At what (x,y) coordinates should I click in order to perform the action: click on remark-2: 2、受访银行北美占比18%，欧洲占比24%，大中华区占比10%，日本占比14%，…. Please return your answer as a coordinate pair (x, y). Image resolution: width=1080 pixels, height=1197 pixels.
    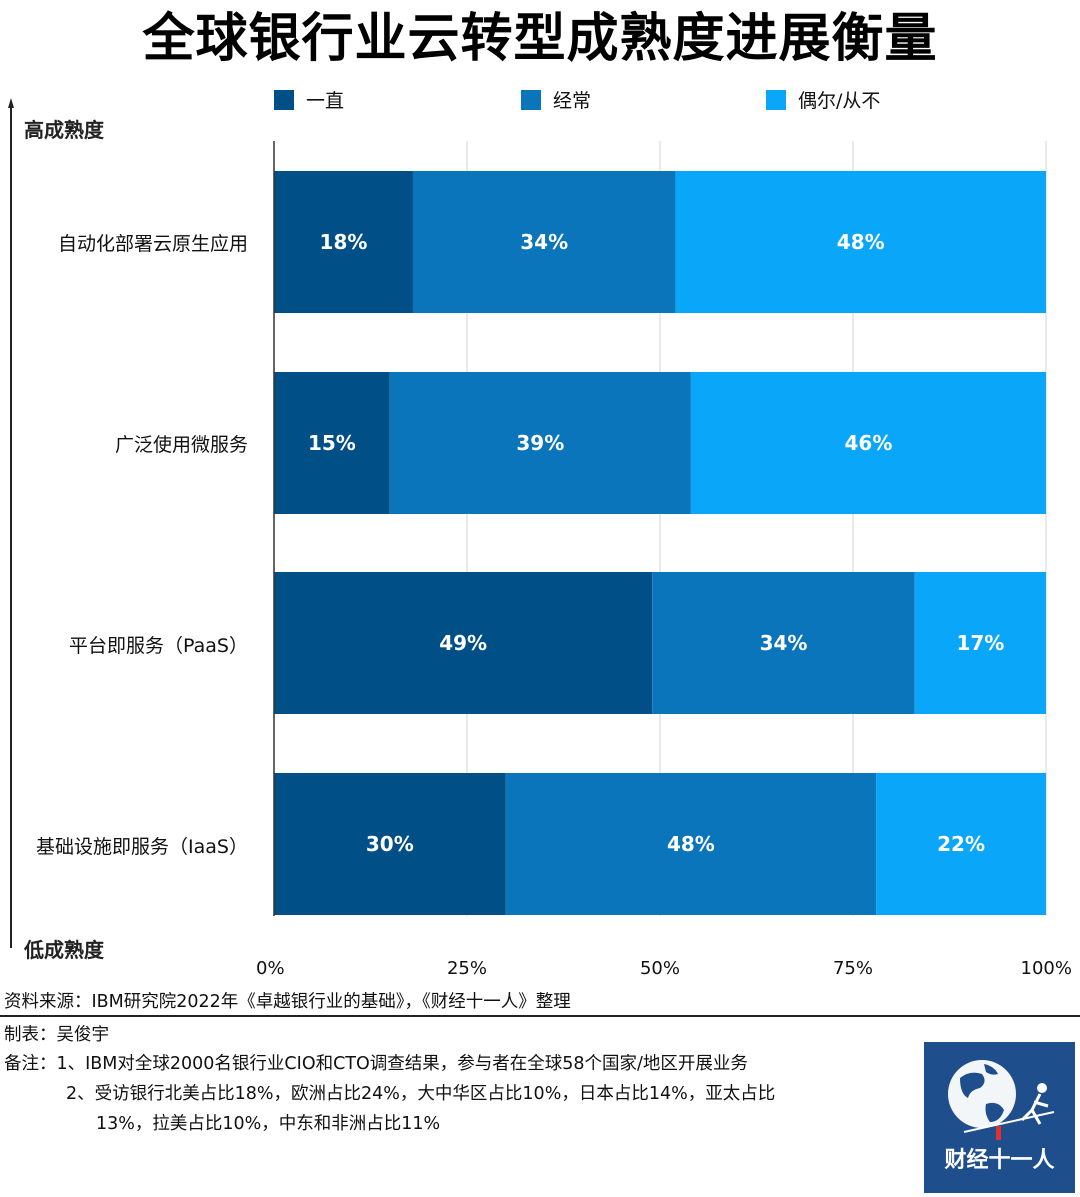
    Looking at the image, I should click on (421, 1094).